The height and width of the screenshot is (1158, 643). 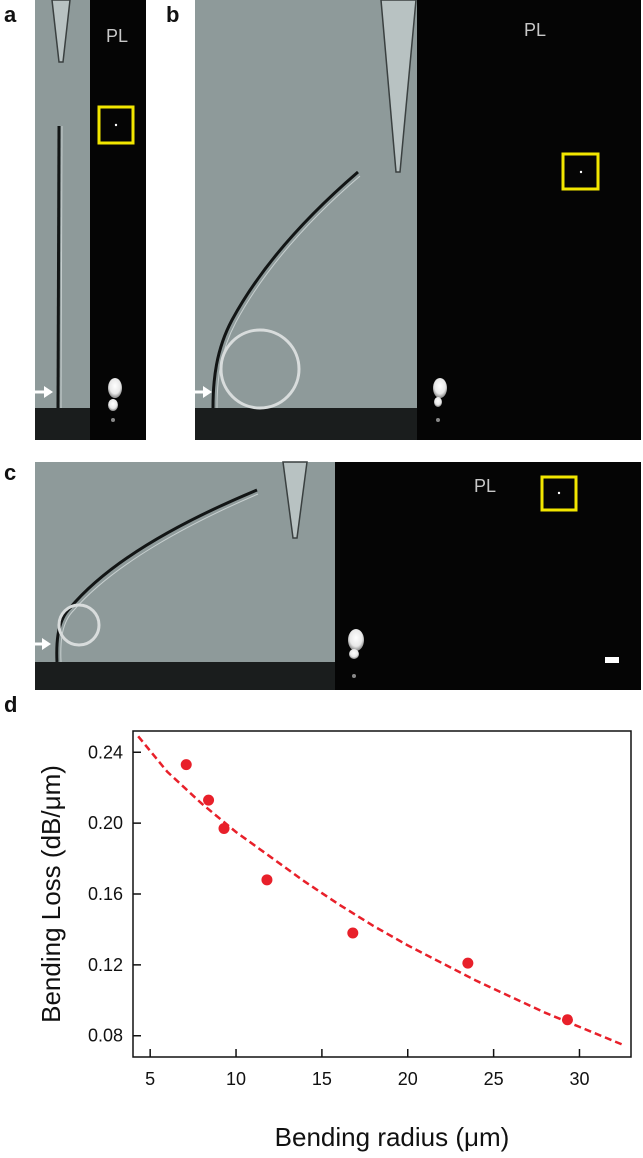 I want to click on panel-c-bent-nanowire, so click(x=156, y=575).